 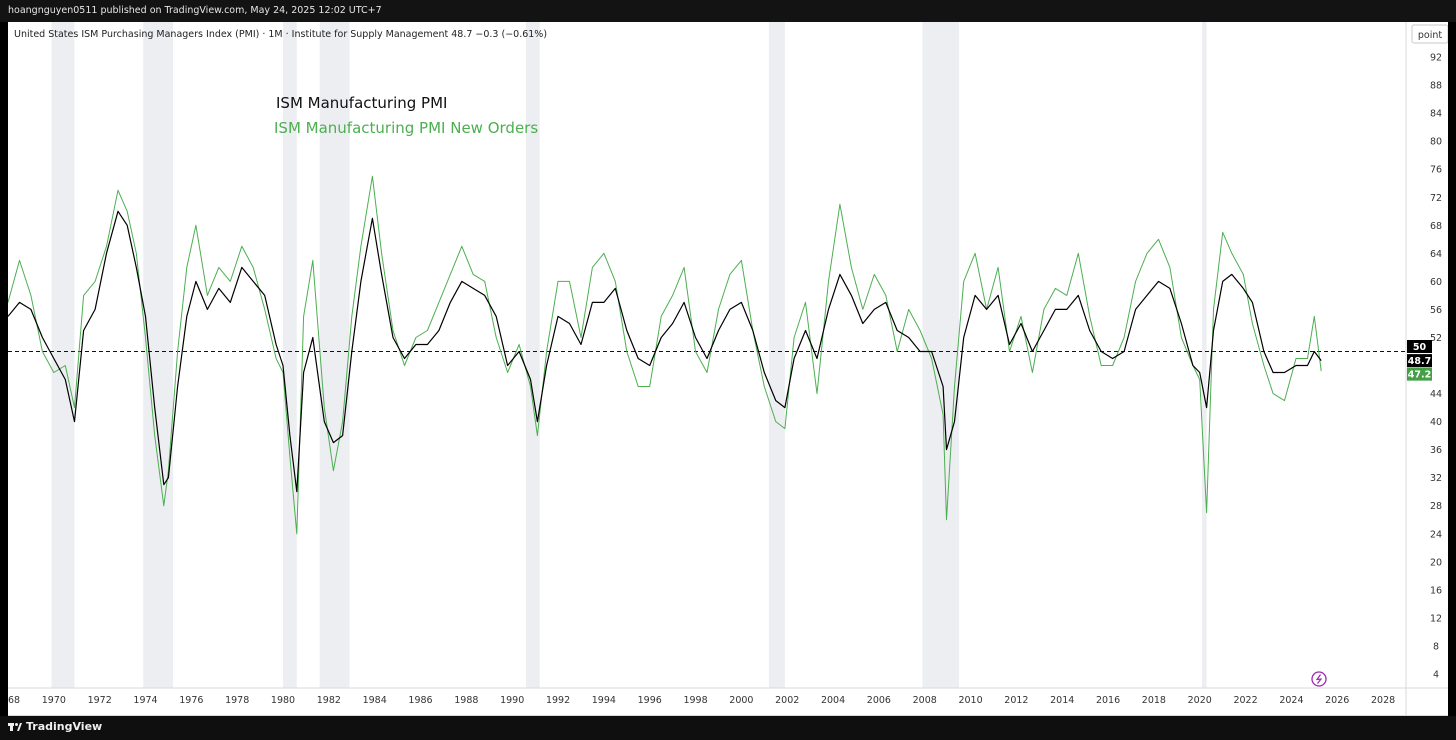 What do you see at coordinates (1436, 618) in the screenshot?
I see `y-tick-label: 12` at bounding box center [1436, 618].